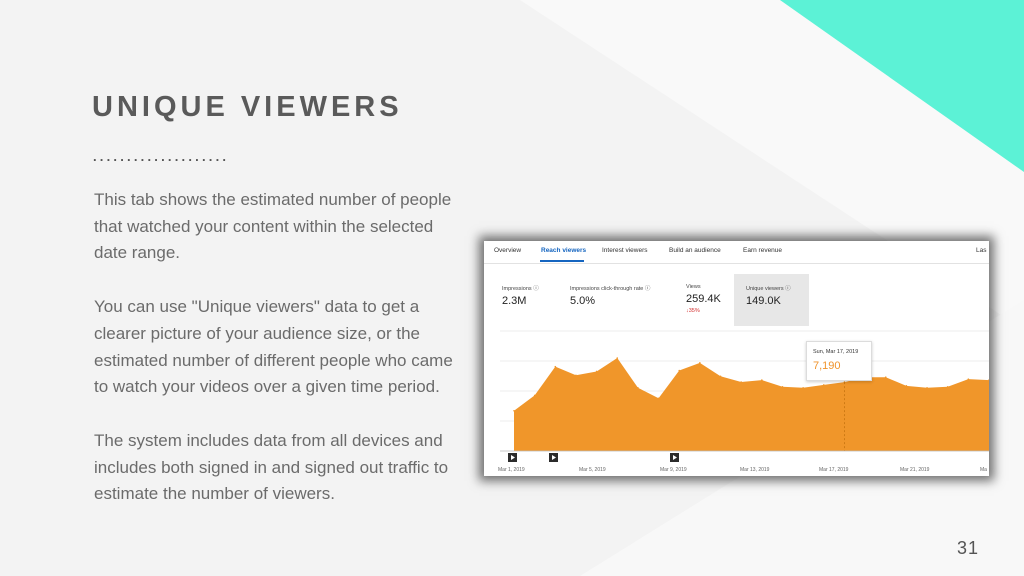 This screenshot has height=576, width=1024. I want to click on arrow-down-icon: ↓, so click(687, 311).